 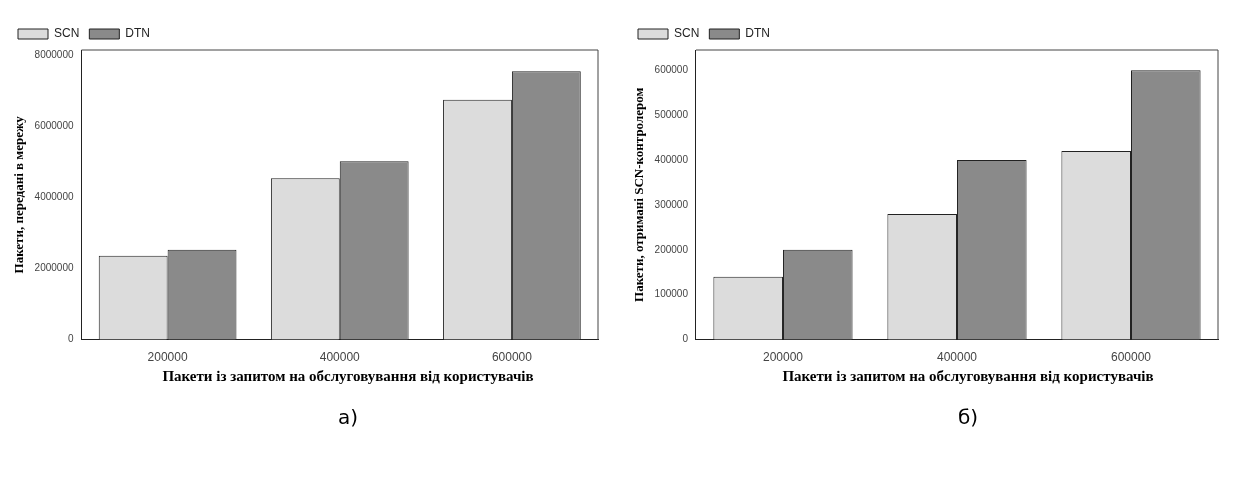 What do you see at coordinates (639, 194) in the screenshot?
I see `y-axis-title: Пакети, отримані SCN-контролером` at bounding box center [639, 194].